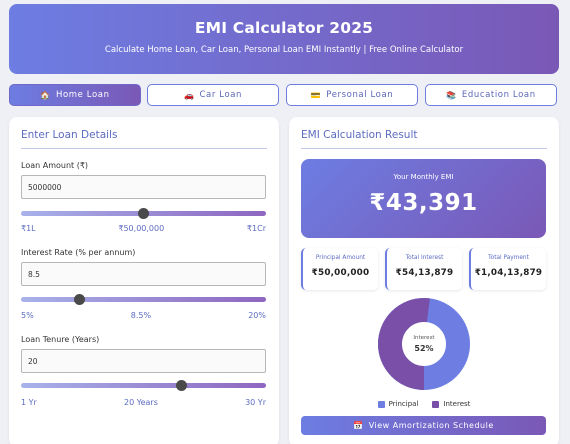 The width and height of the screenshot is (570, 444). Describe the element at coordinates (143, 187) in the screenshot. I see `loan-amount-input: 5000000` at that location.